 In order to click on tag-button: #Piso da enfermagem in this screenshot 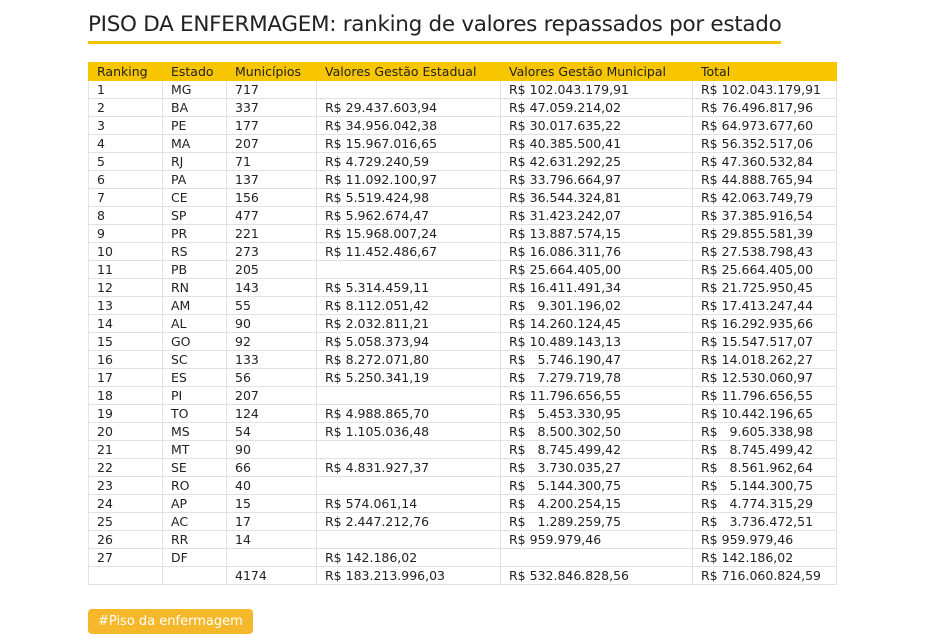, I will do `click(170, 621)`.